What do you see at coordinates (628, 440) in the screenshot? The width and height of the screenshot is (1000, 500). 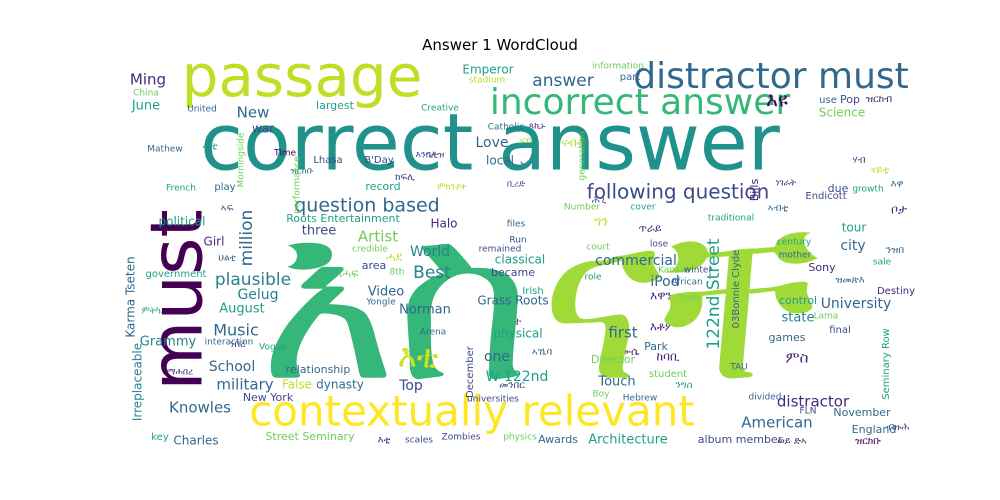 I see `cloud-word-47: Architecture` at bounding box center [628, 440].